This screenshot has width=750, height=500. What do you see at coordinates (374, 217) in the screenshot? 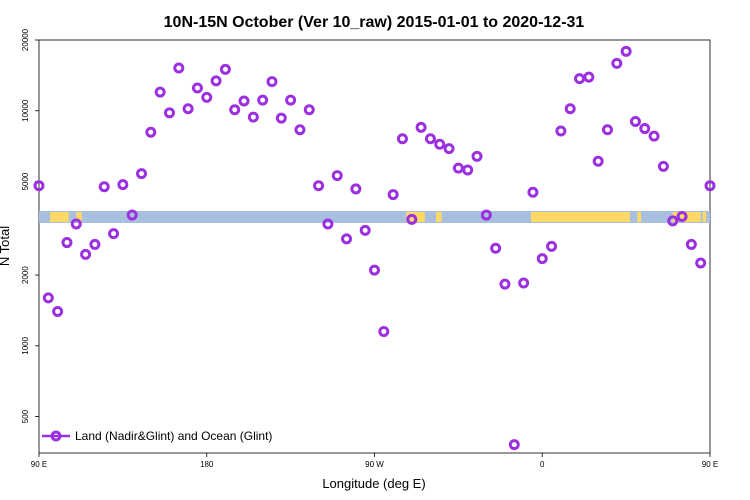
I see `map-strip` at bounding box center [374, 217].